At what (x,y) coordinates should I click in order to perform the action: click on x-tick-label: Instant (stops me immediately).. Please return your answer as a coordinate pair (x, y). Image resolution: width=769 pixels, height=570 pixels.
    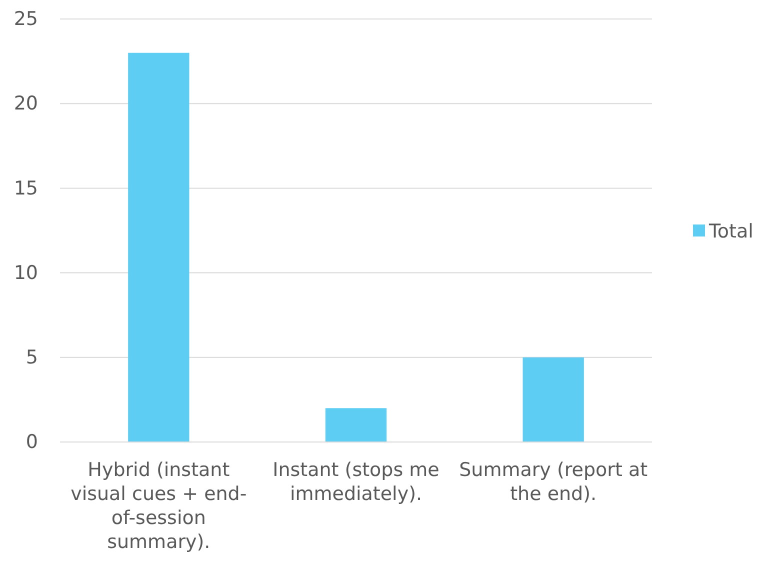
    Looking at the image, I should click on (356, 482).